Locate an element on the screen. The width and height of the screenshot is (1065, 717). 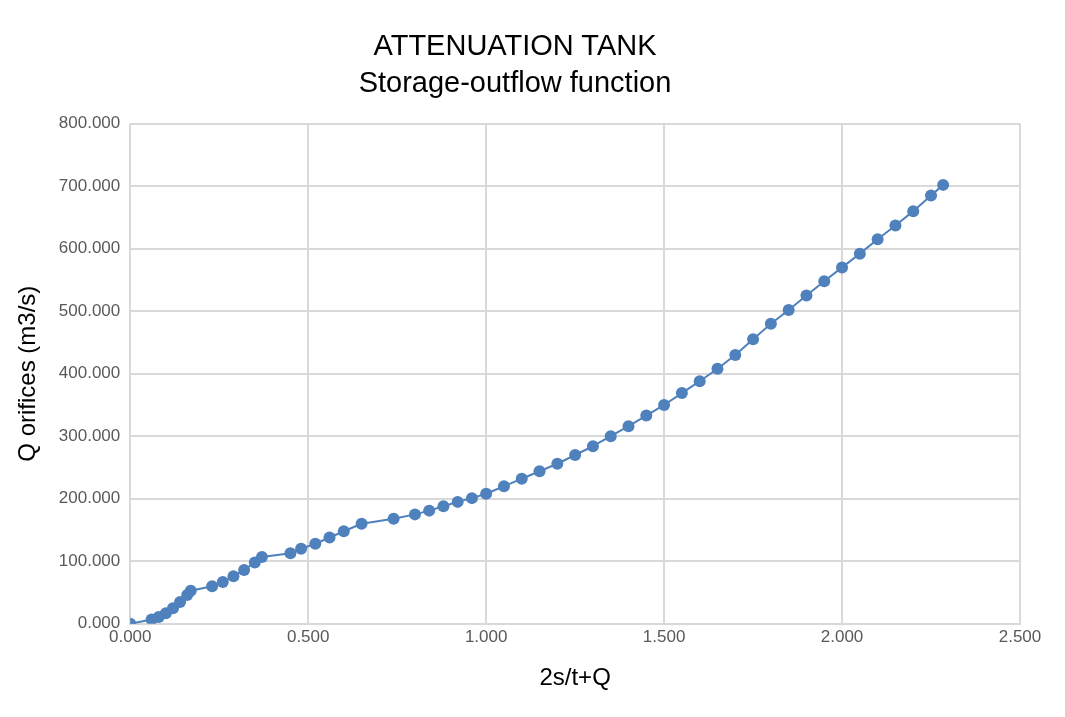
y-tick-label: 400.000 is located at coordinates (89, 373).